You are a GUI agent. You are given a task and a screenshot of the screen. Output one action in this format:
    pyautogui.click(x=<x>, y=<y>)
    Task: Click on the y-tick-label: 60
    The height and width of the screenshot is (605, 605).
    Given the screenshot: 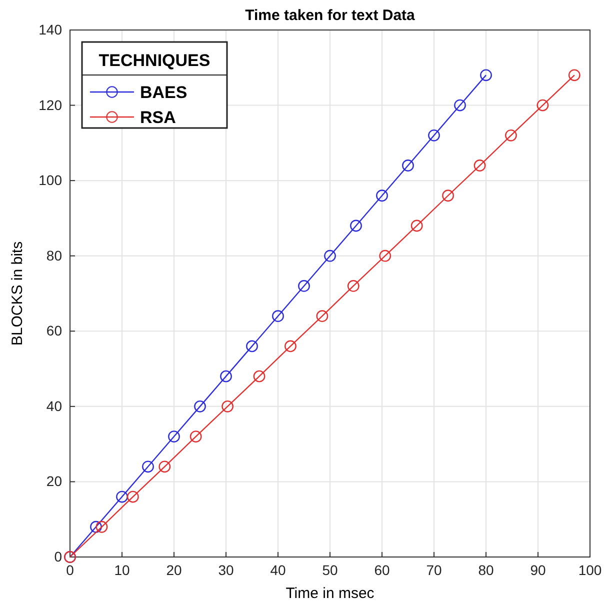 What is the action you would take?
    pyautogui.click(x=54, y=330)
    